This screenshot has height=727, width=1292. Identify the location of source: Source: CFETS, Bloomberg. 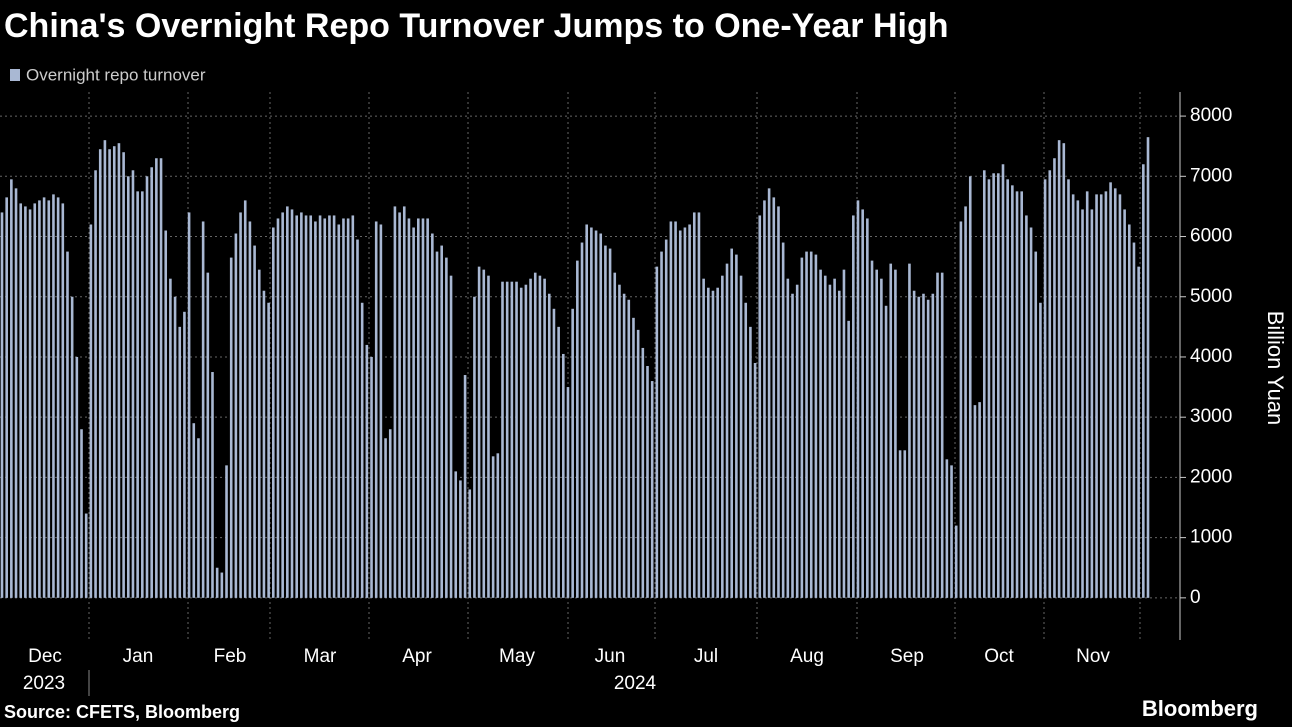
(122, 712).